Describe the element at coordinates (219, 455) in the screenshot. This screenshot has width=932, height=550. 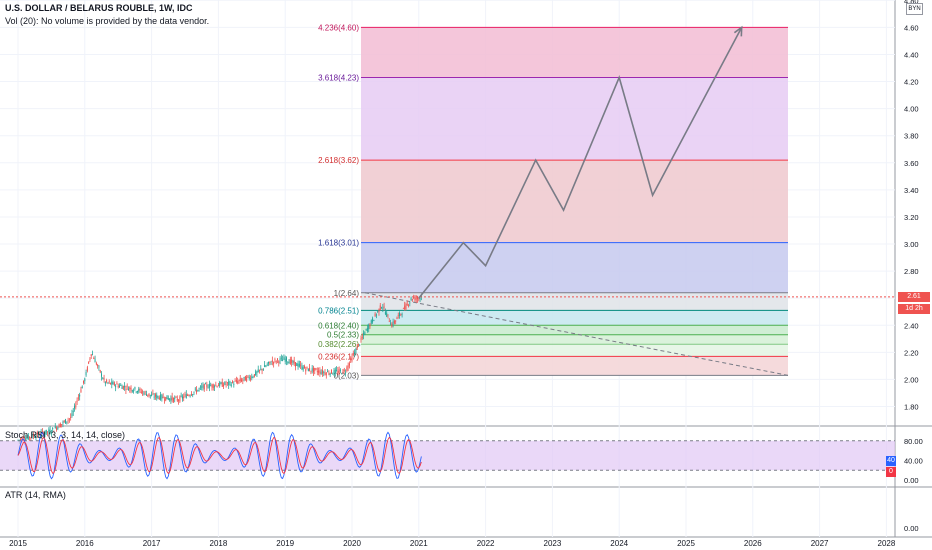
I see `stoch-k-line` at that location.